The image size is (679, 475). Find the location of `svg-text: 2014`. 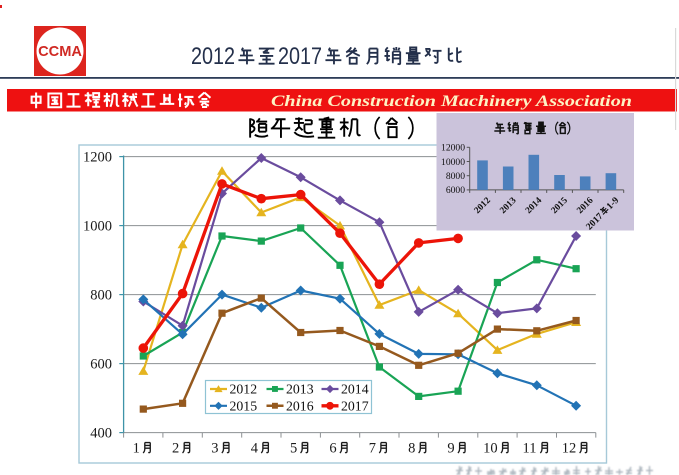

svg-text: 2014 is located at coordinates (355, 389).